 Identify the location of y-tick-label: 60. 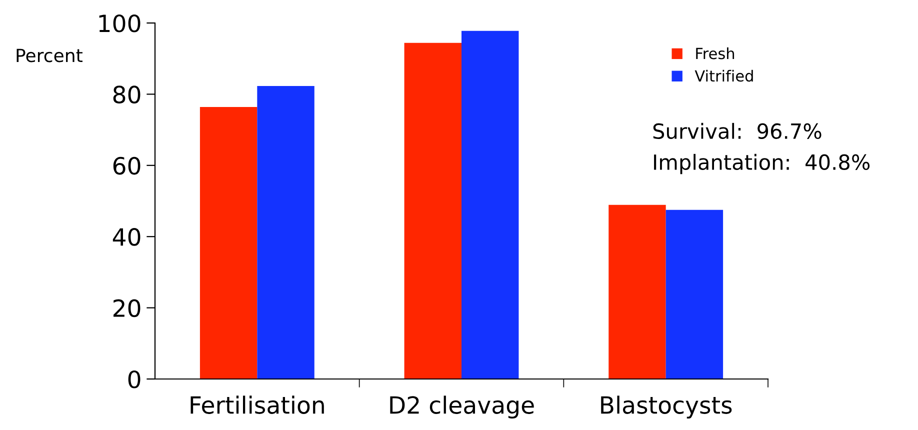
(126, 165).